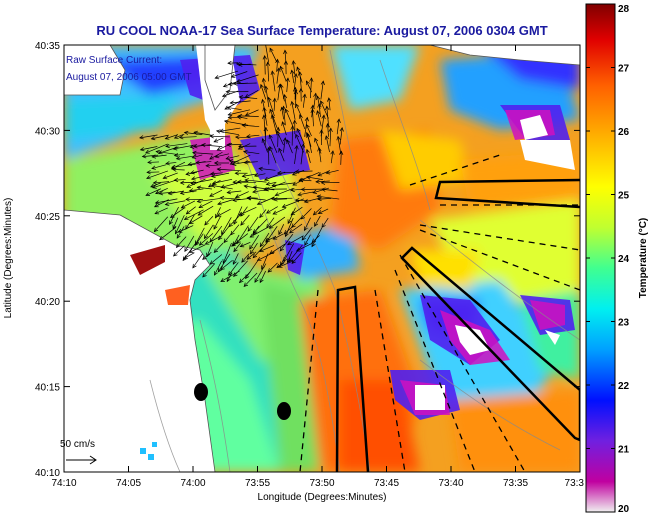 The height and width of the screenshot is (518, 651). I want to click on colorbar-tick-label: 27, so click(624, 69).